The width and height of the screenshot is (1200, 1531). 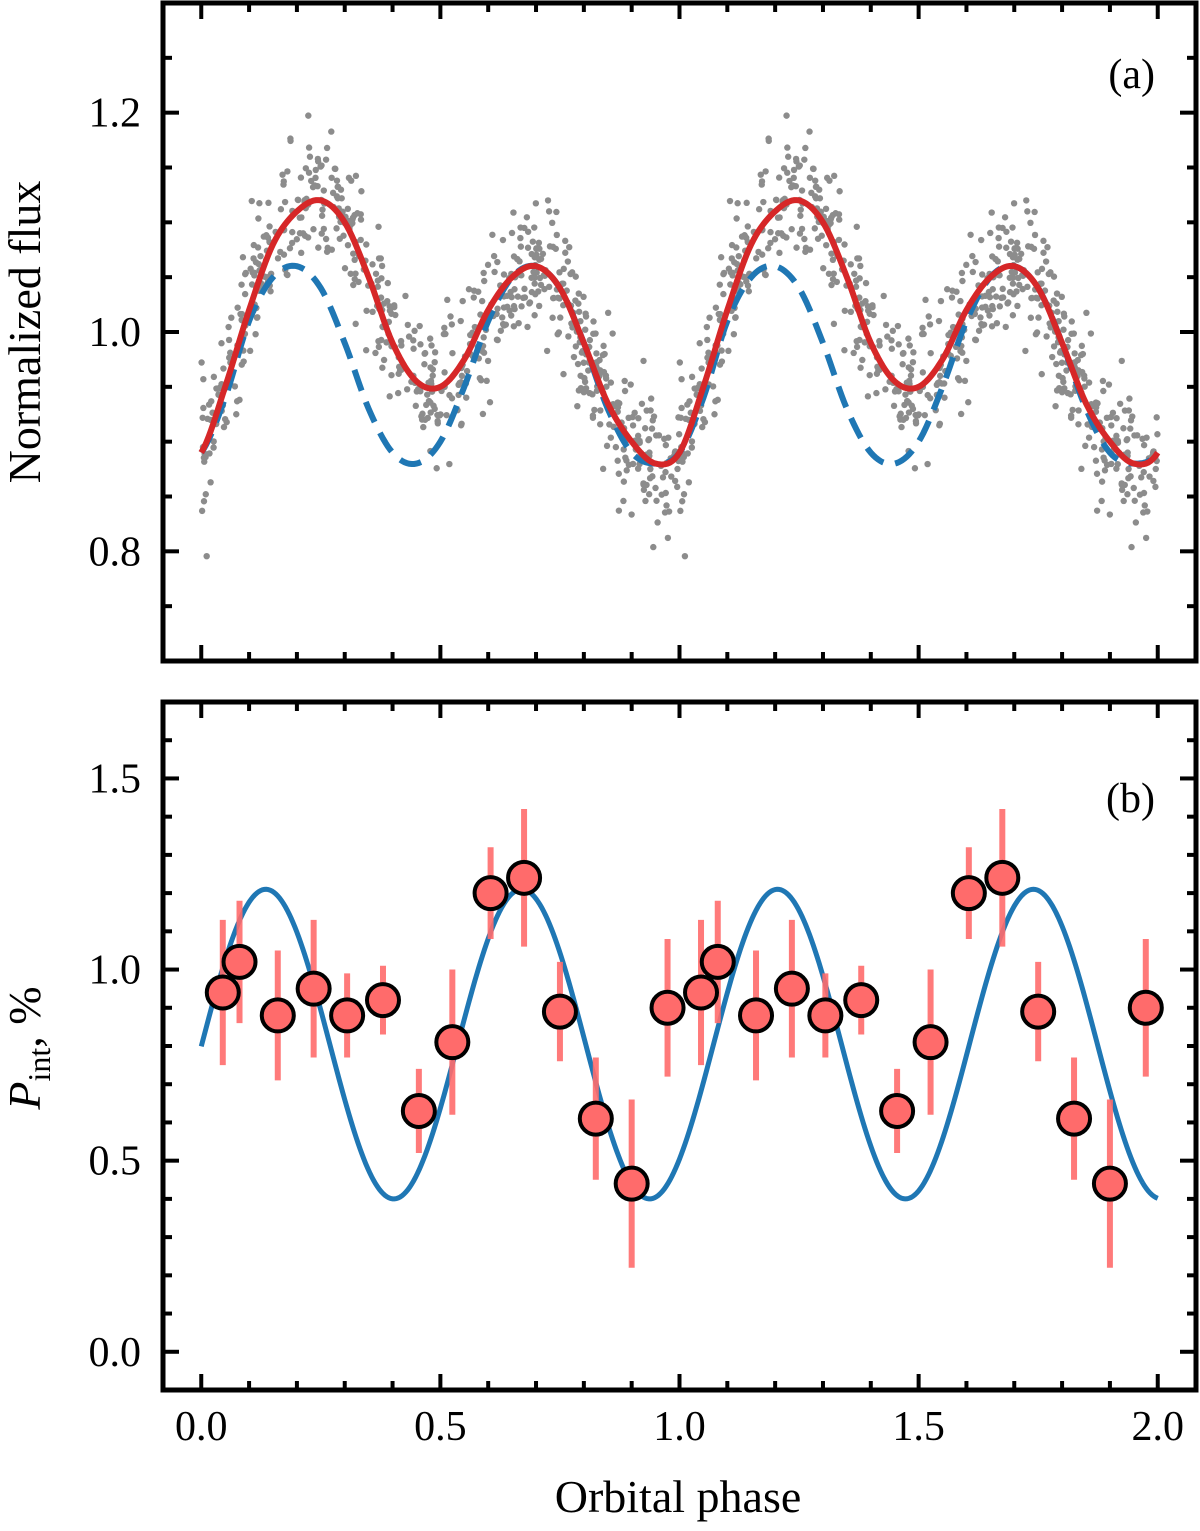 What do you see at coordinates (756, 1015) in the screenshot?
I see `polarization-point` at bounding box center [756, 1015].